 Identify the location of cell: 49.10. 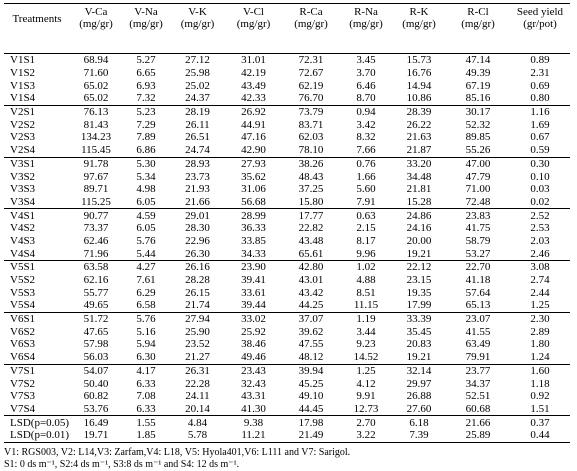
(311, 396).